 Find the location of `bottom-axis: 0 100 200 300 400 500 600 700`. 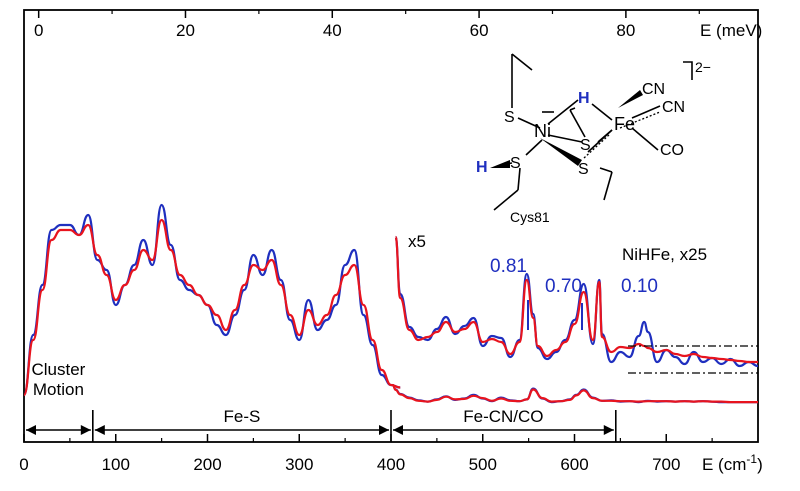

bottom-axis: 0 100 200 300 400 500 600 700 is located at coordinates (366, 454).